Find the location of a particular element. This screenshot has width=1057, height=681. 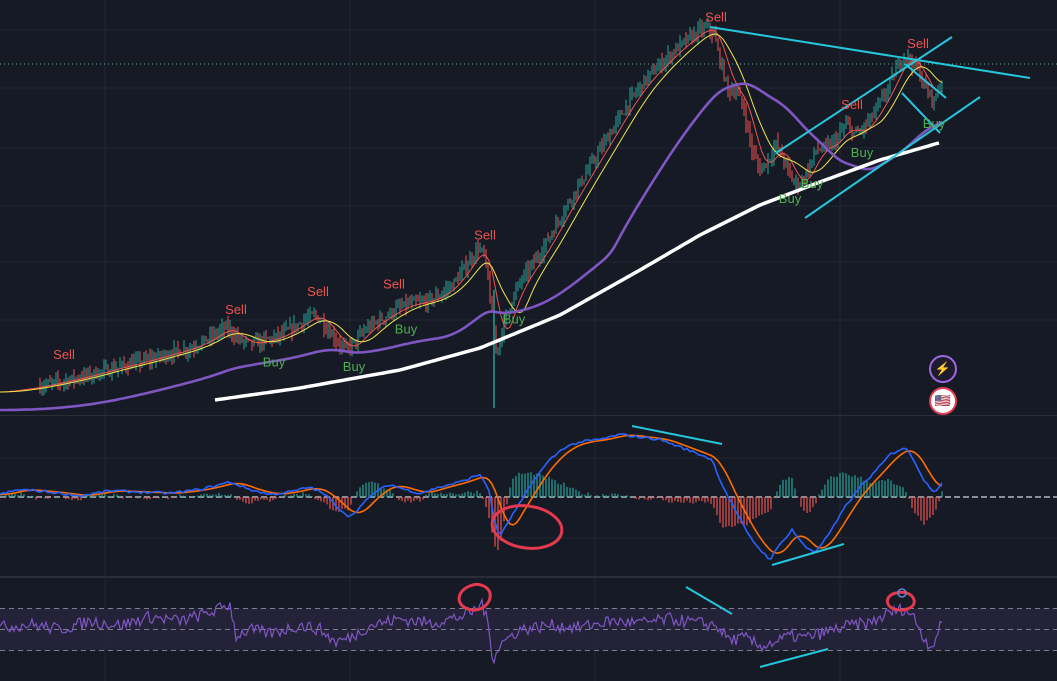

alert-marker is located at coordinates (902, 593).